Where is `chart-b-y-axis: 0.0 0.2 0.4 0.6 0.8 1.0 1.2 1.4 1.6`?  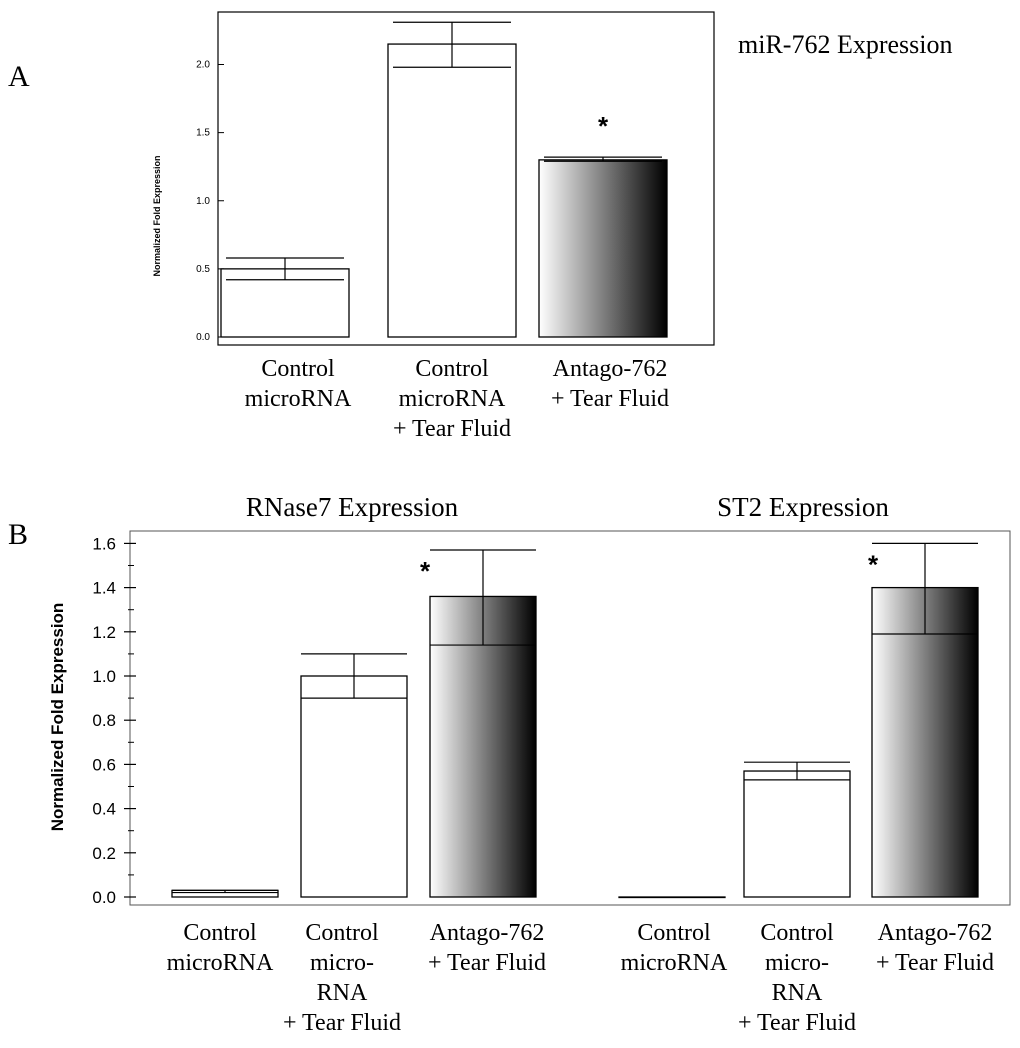 chart-b-y-axis: 0.0 0.2 0.4 0.6 0.8 1.0 1.2 1.4 1.6 is located at coordinates (114, 720).